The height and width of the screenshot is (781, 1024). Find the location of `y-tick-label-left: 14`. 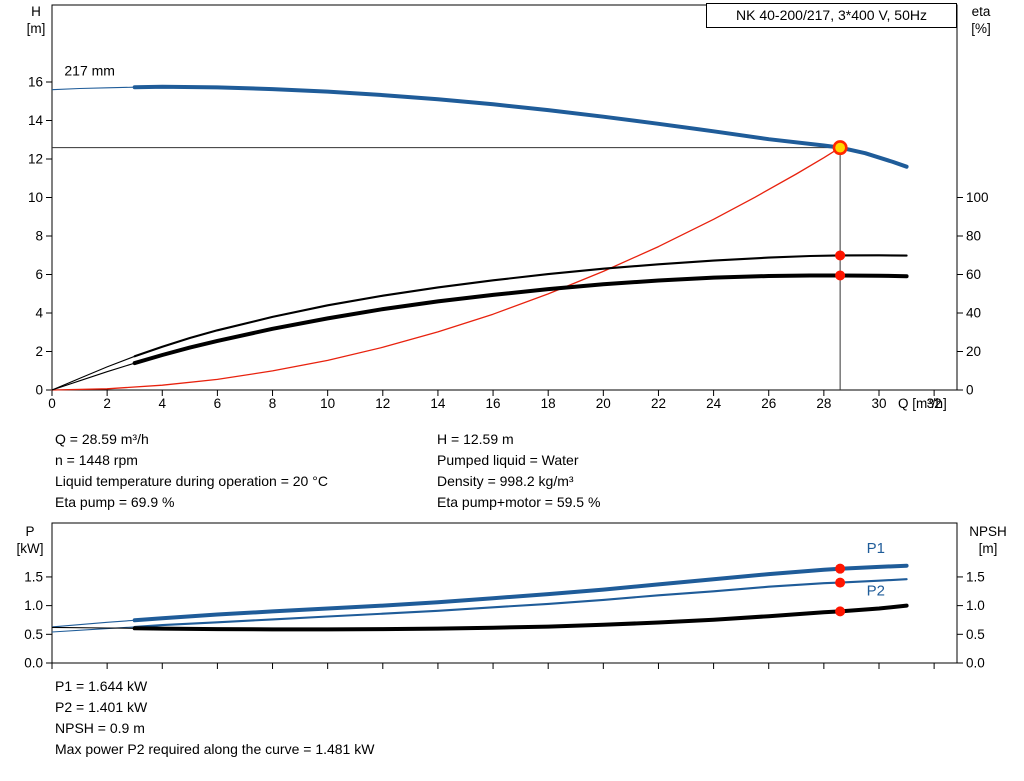

y-tick-label-left: 14 is located at coordinates (36, 120).